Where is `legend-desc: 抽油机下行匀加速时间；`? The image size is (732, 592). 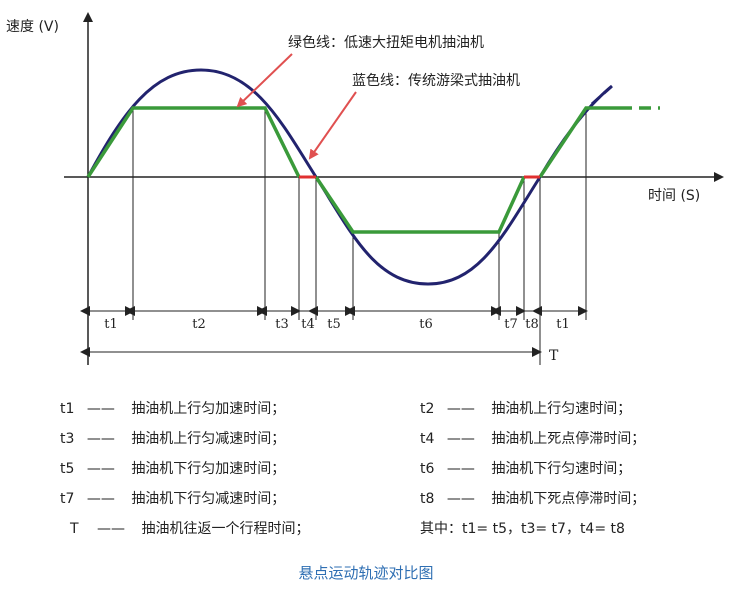 legend-desc: 抽油机下行匀加速时间； is located at coordinates (208, 469).